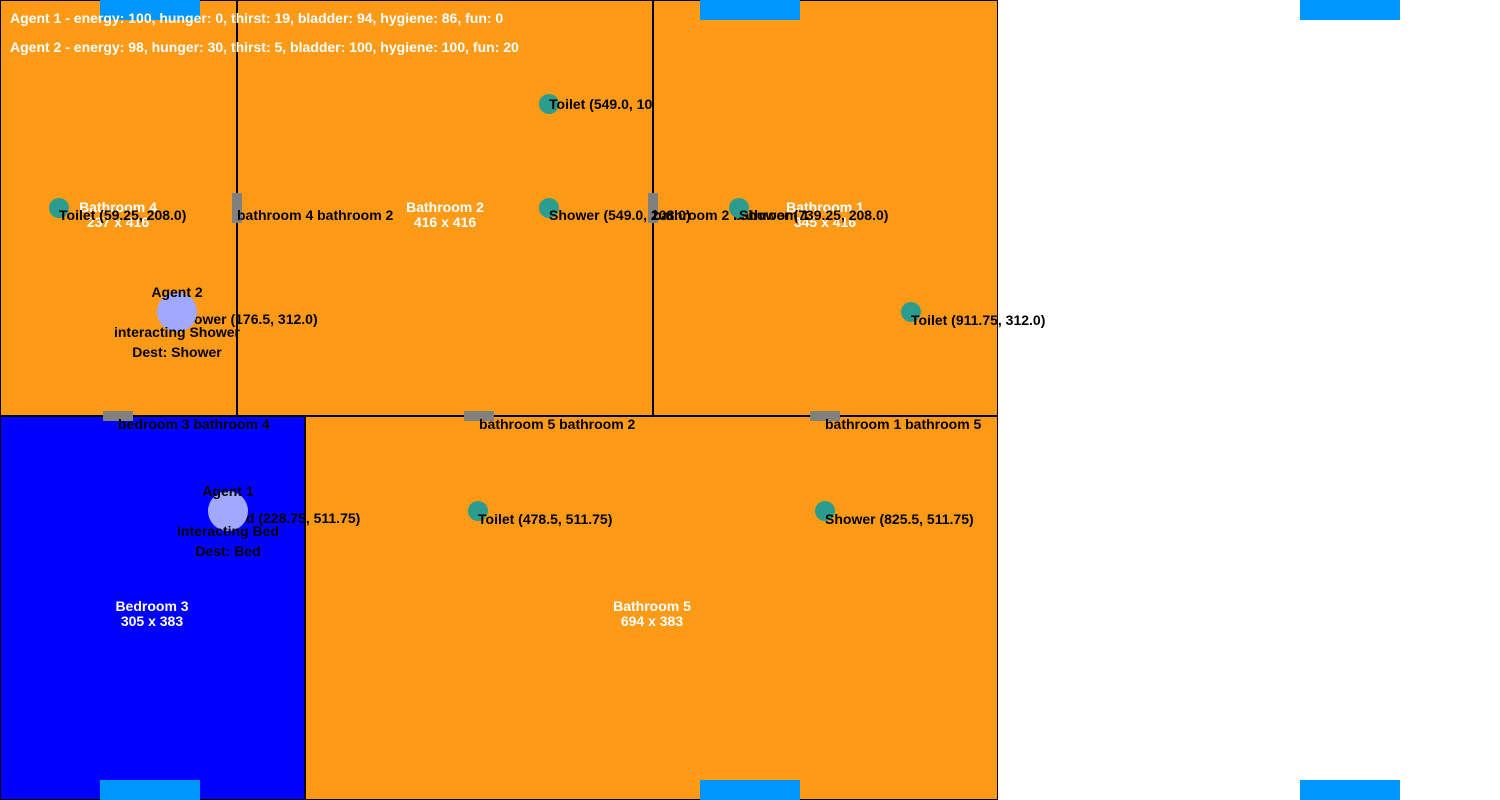 This screenshot has width=1500, height=800. I want to click on door-bathroom1-bathroom5, so click(825, 416).